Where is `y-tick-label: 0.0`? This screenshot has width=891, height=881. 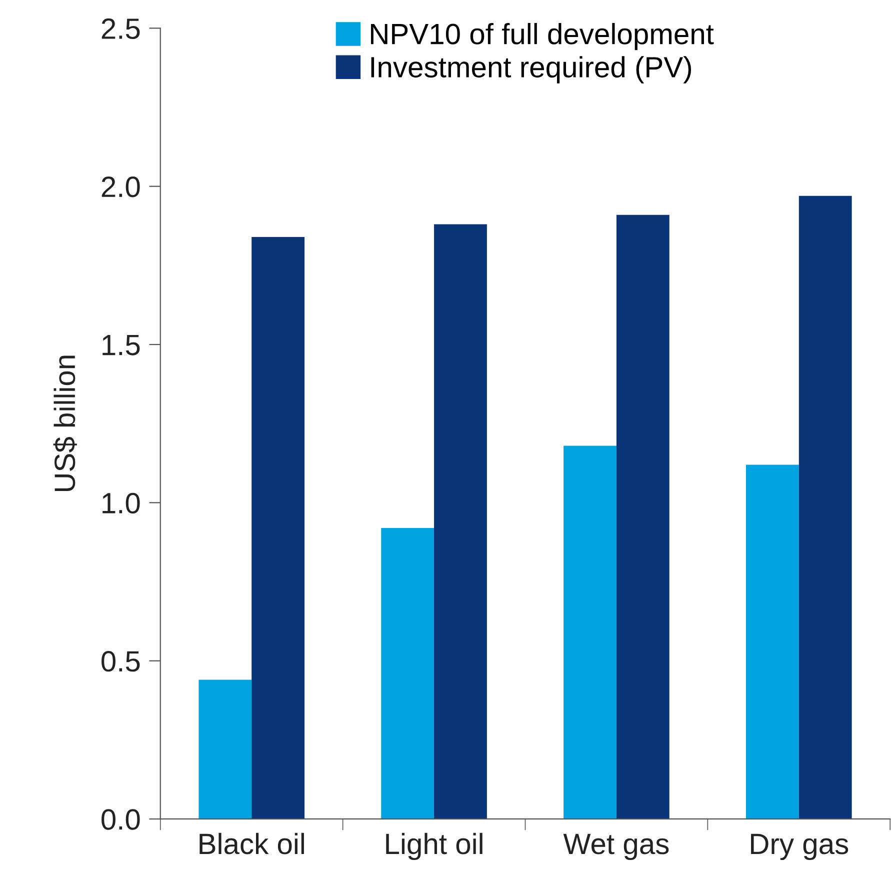
y-tick-label: 0.0 is located at coordinates (121, 819).